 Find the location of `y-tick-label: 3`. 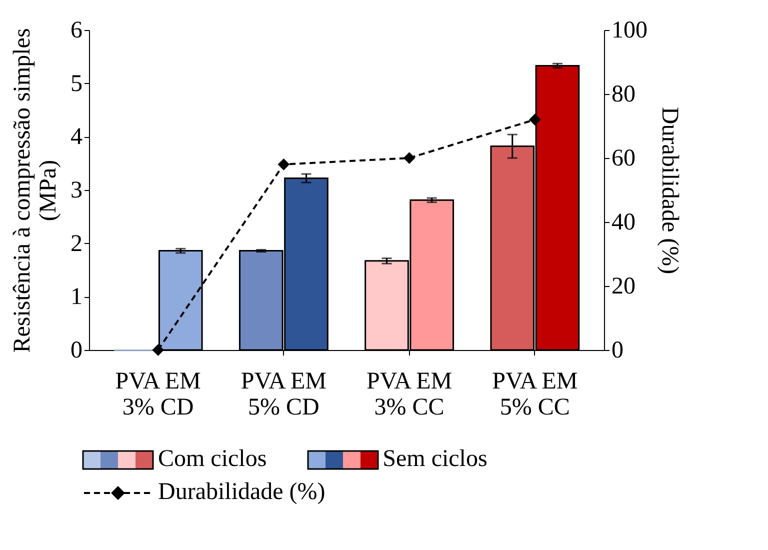

y-tick-label: 3 is located at coordinates (76, 191).